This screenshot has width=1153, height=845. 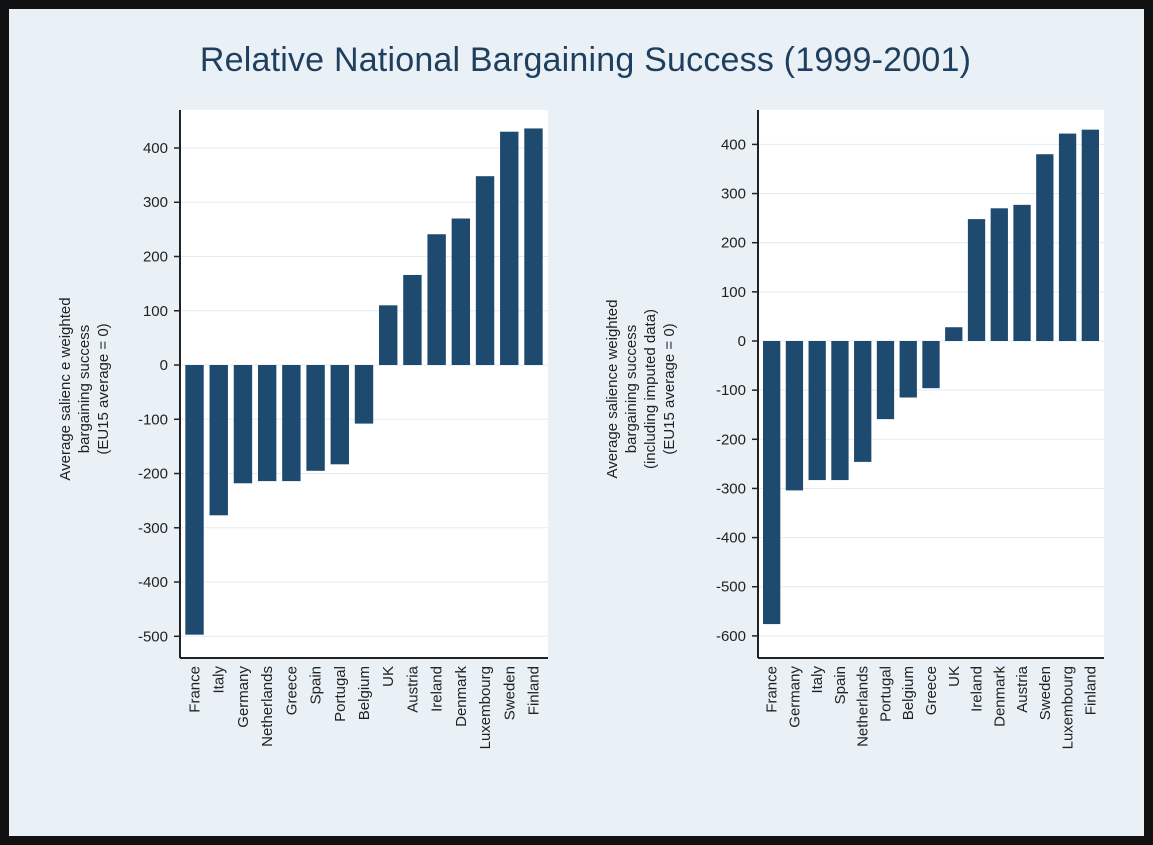 I want to click on y-axis-label: (including imputed data), so click(x=650, y=389).